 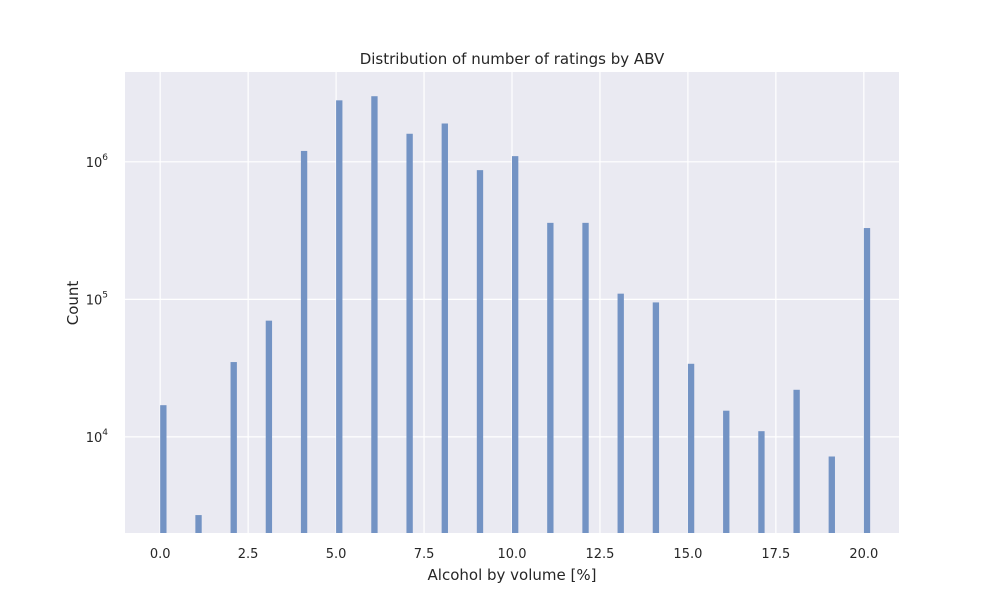 What do you see at coordinates (160, 554) in the screenshot?
I see `x-tick-label: 0.0` at bounding box center [160, 554].